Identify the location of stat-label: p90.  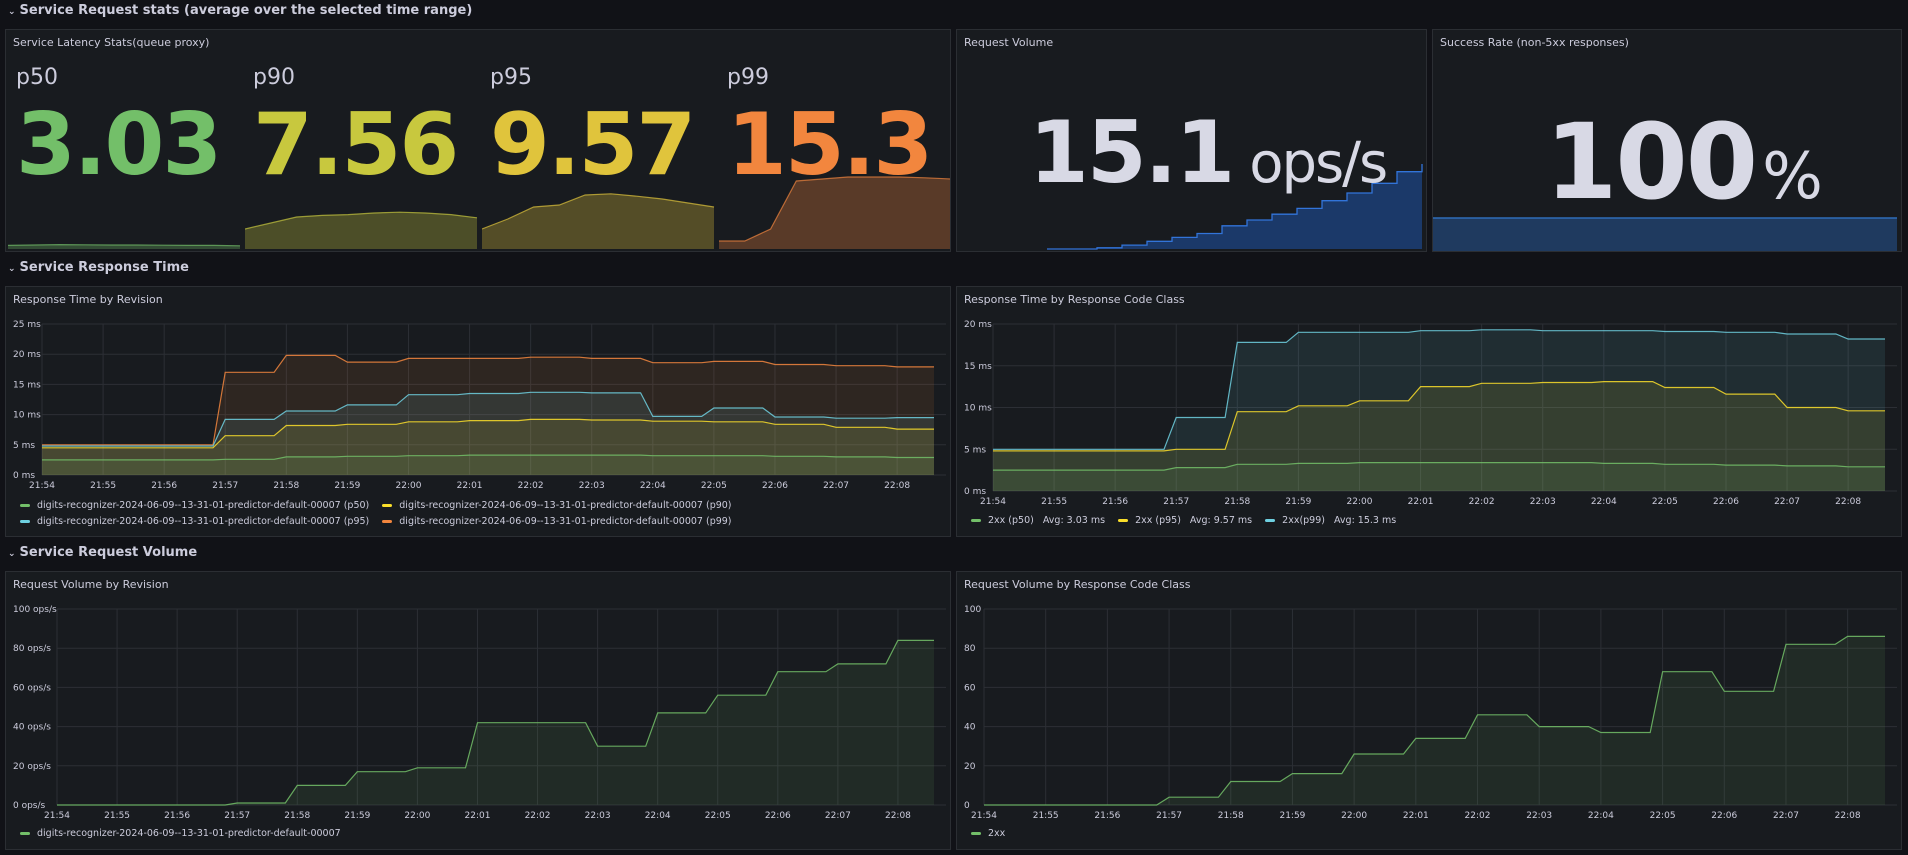
(274, 77).